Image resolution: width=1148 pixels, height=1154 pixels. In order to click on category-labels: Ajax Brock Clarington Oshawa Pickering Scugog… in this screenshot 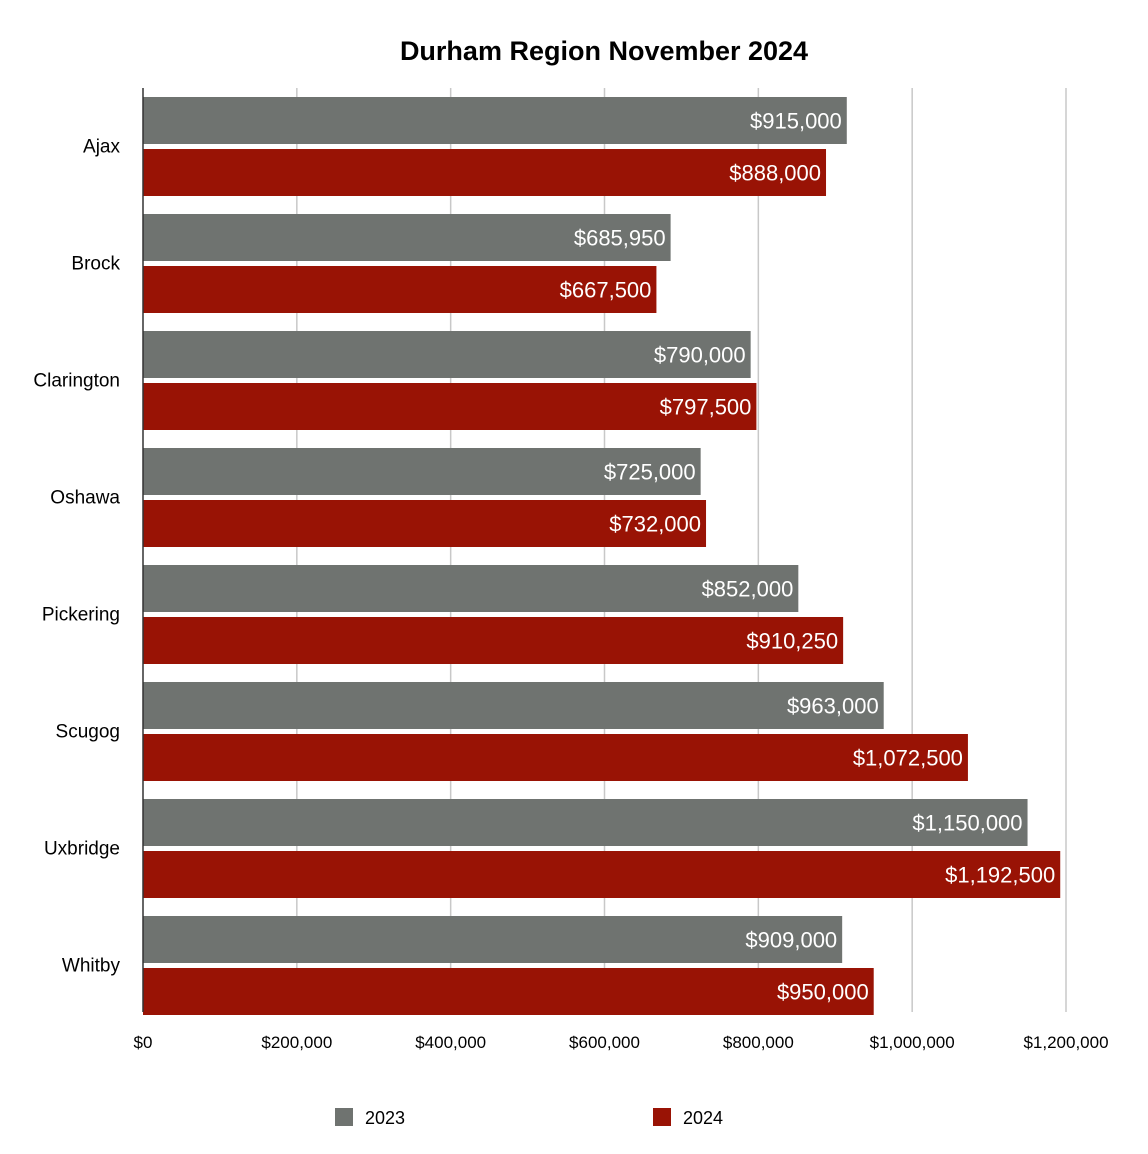, I will do `click(76, 557)`.